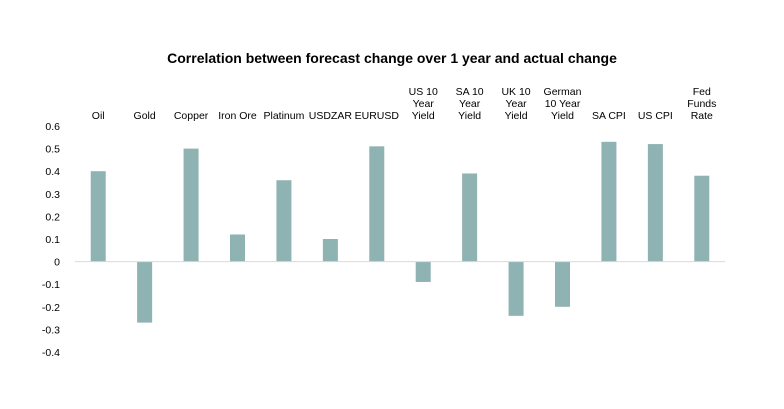 Image resolution: width=784 pixels, height=409 pixels. Describe the element at coordinates (702, 92) in the screenshot. I see `category-label-line: Fed` at that location.